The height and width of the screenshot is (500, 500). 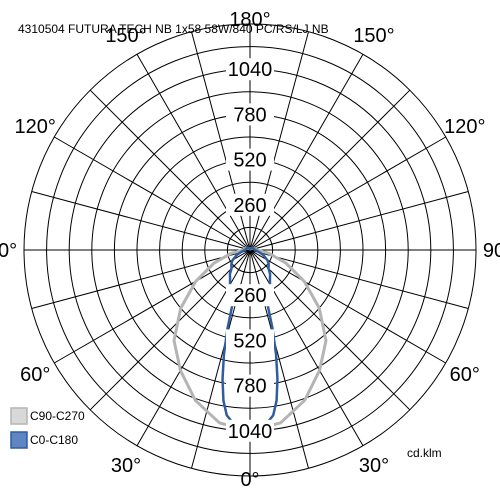 What do you see at coordinates (19, 416) in the screenshot?
I see `legend-swatch-c90-c270` at bounding box center [19, 416].